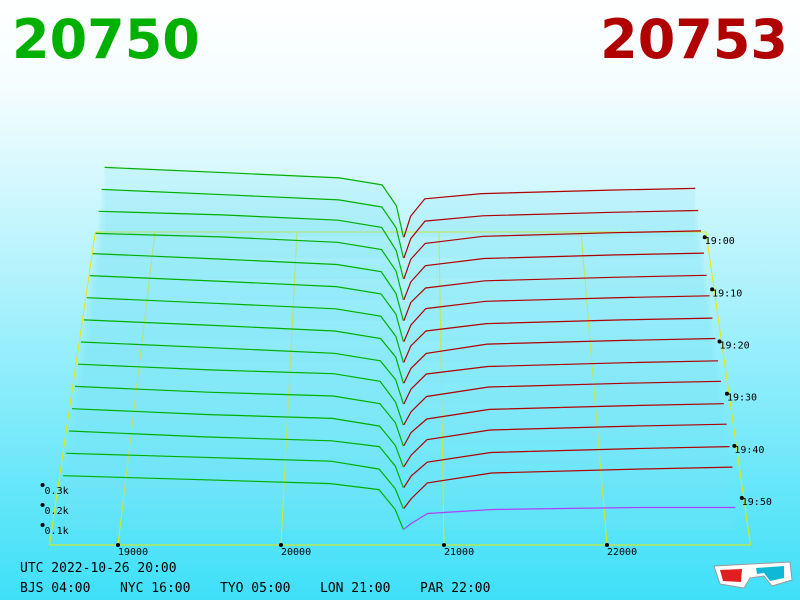 The height and width of the screenshot is (600, 800). I want to click on city-time: NYC 16:00, so click(155, 588).